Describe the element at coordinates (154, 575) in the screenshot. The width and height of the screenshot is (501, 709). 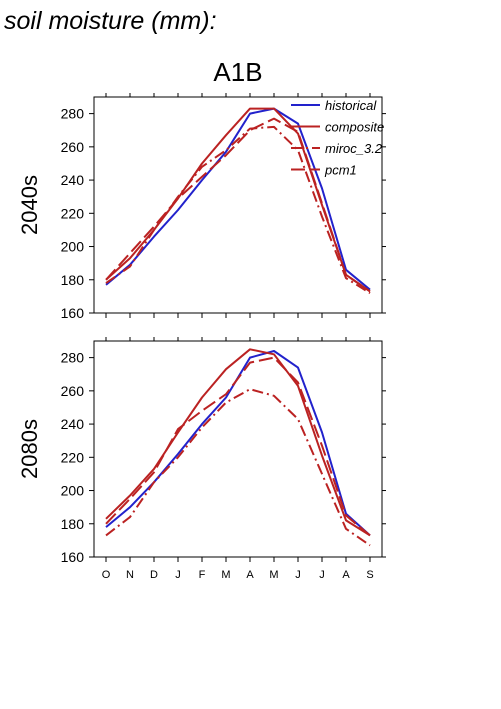
I see `x-tick-label: D` at that location.